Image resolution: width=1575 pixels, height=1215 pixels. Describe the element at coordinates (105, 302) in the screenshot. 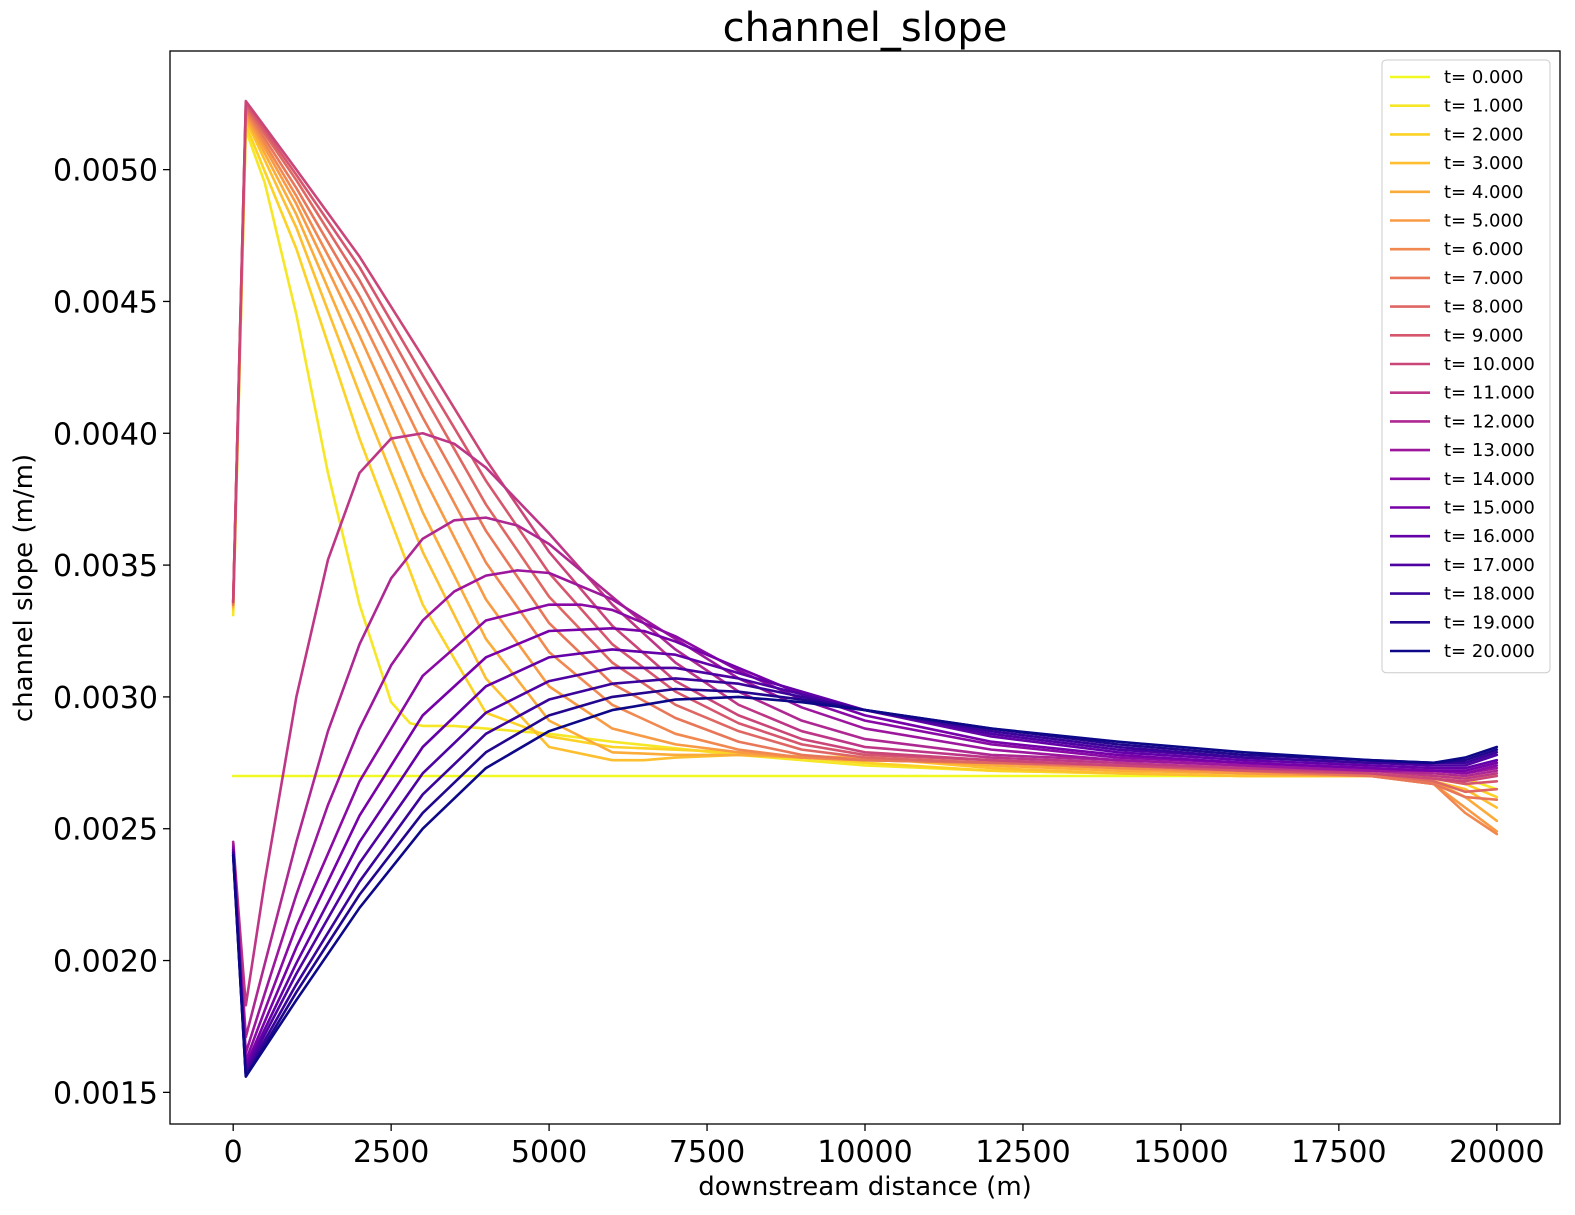

I see `y-tick-label: 0.0045` at that location.